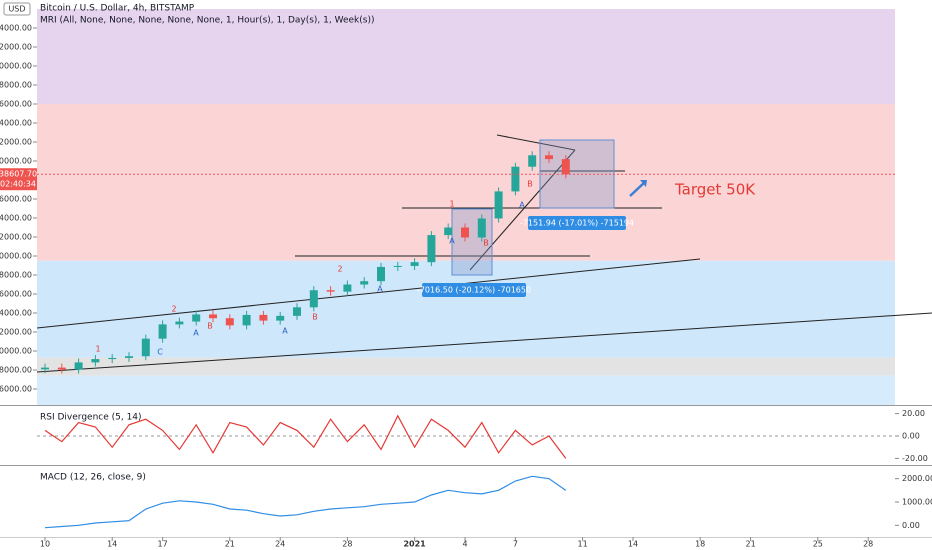  What do you see at coordinates (93, 478) in the screenshot?
I see `macd-title: MACD (12, 26, close, 9)` at bounding box center [93, 478].